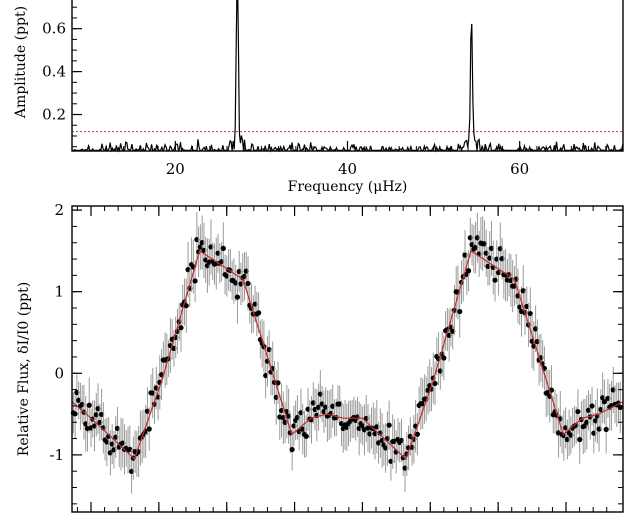  Describe the element at coordinates (347, 169) in the screenshot. I see `periodogram-x-tick-label: 40` at that location.